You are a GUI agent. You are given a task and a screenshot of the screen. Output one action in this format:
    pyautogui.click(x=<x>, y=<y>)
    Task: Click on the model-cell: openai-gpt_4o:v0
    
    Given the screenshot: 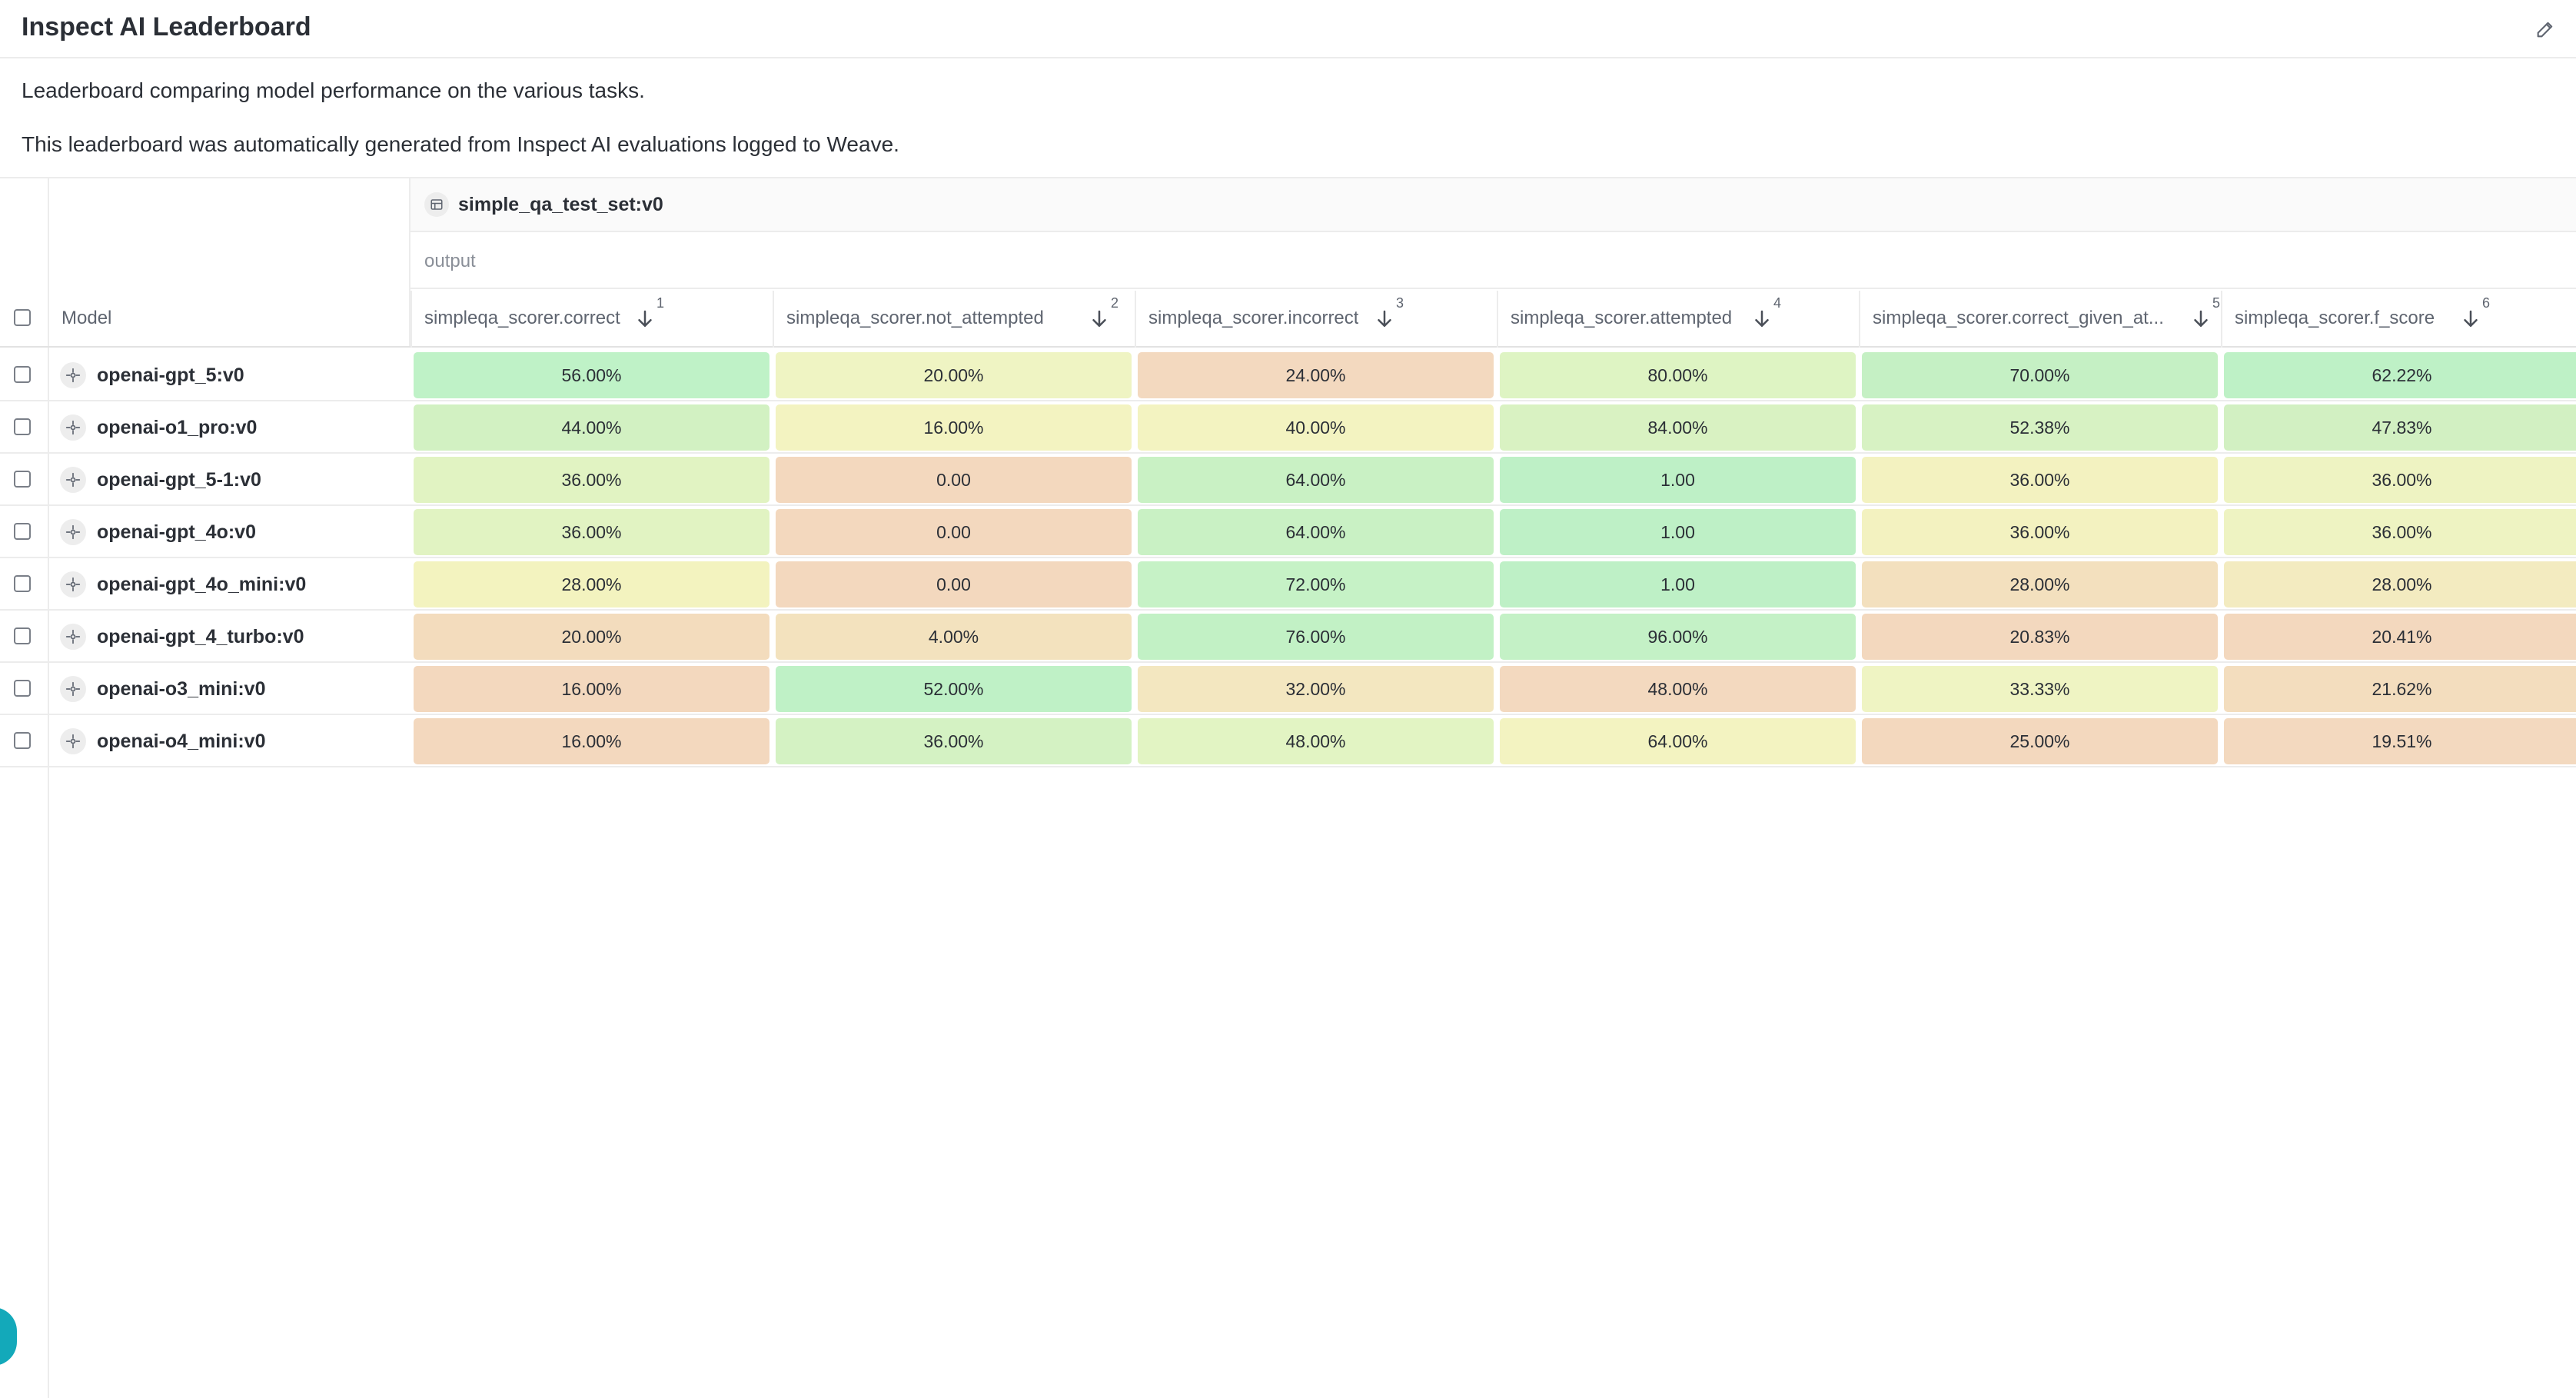 What is the action you would take?
    pyautogui.click(x=158, y=532)
    